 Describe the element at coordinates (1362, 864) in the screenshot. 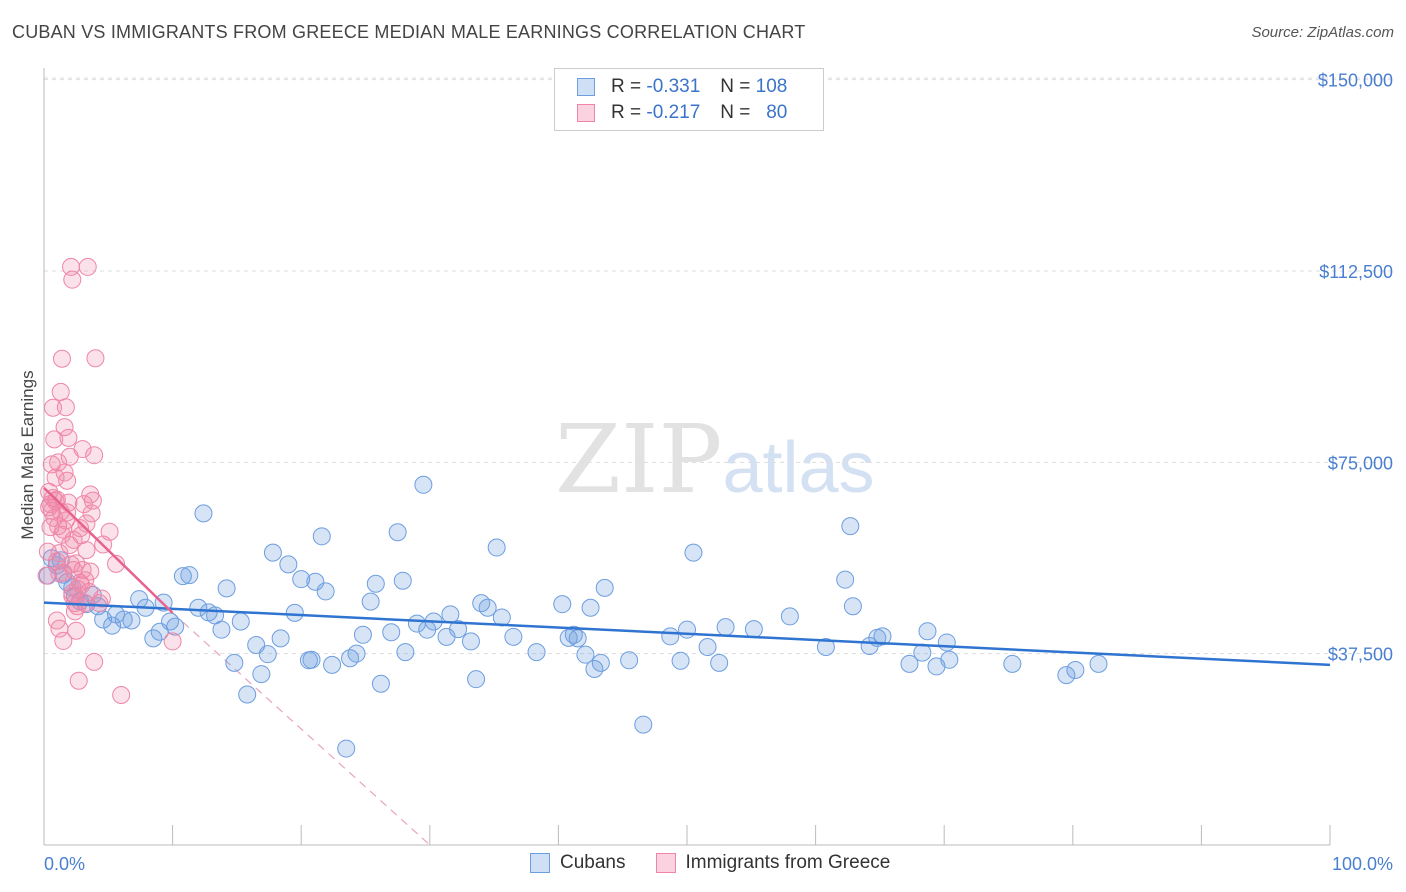

I see `x-tick-label-end: 100.0%` at that location.